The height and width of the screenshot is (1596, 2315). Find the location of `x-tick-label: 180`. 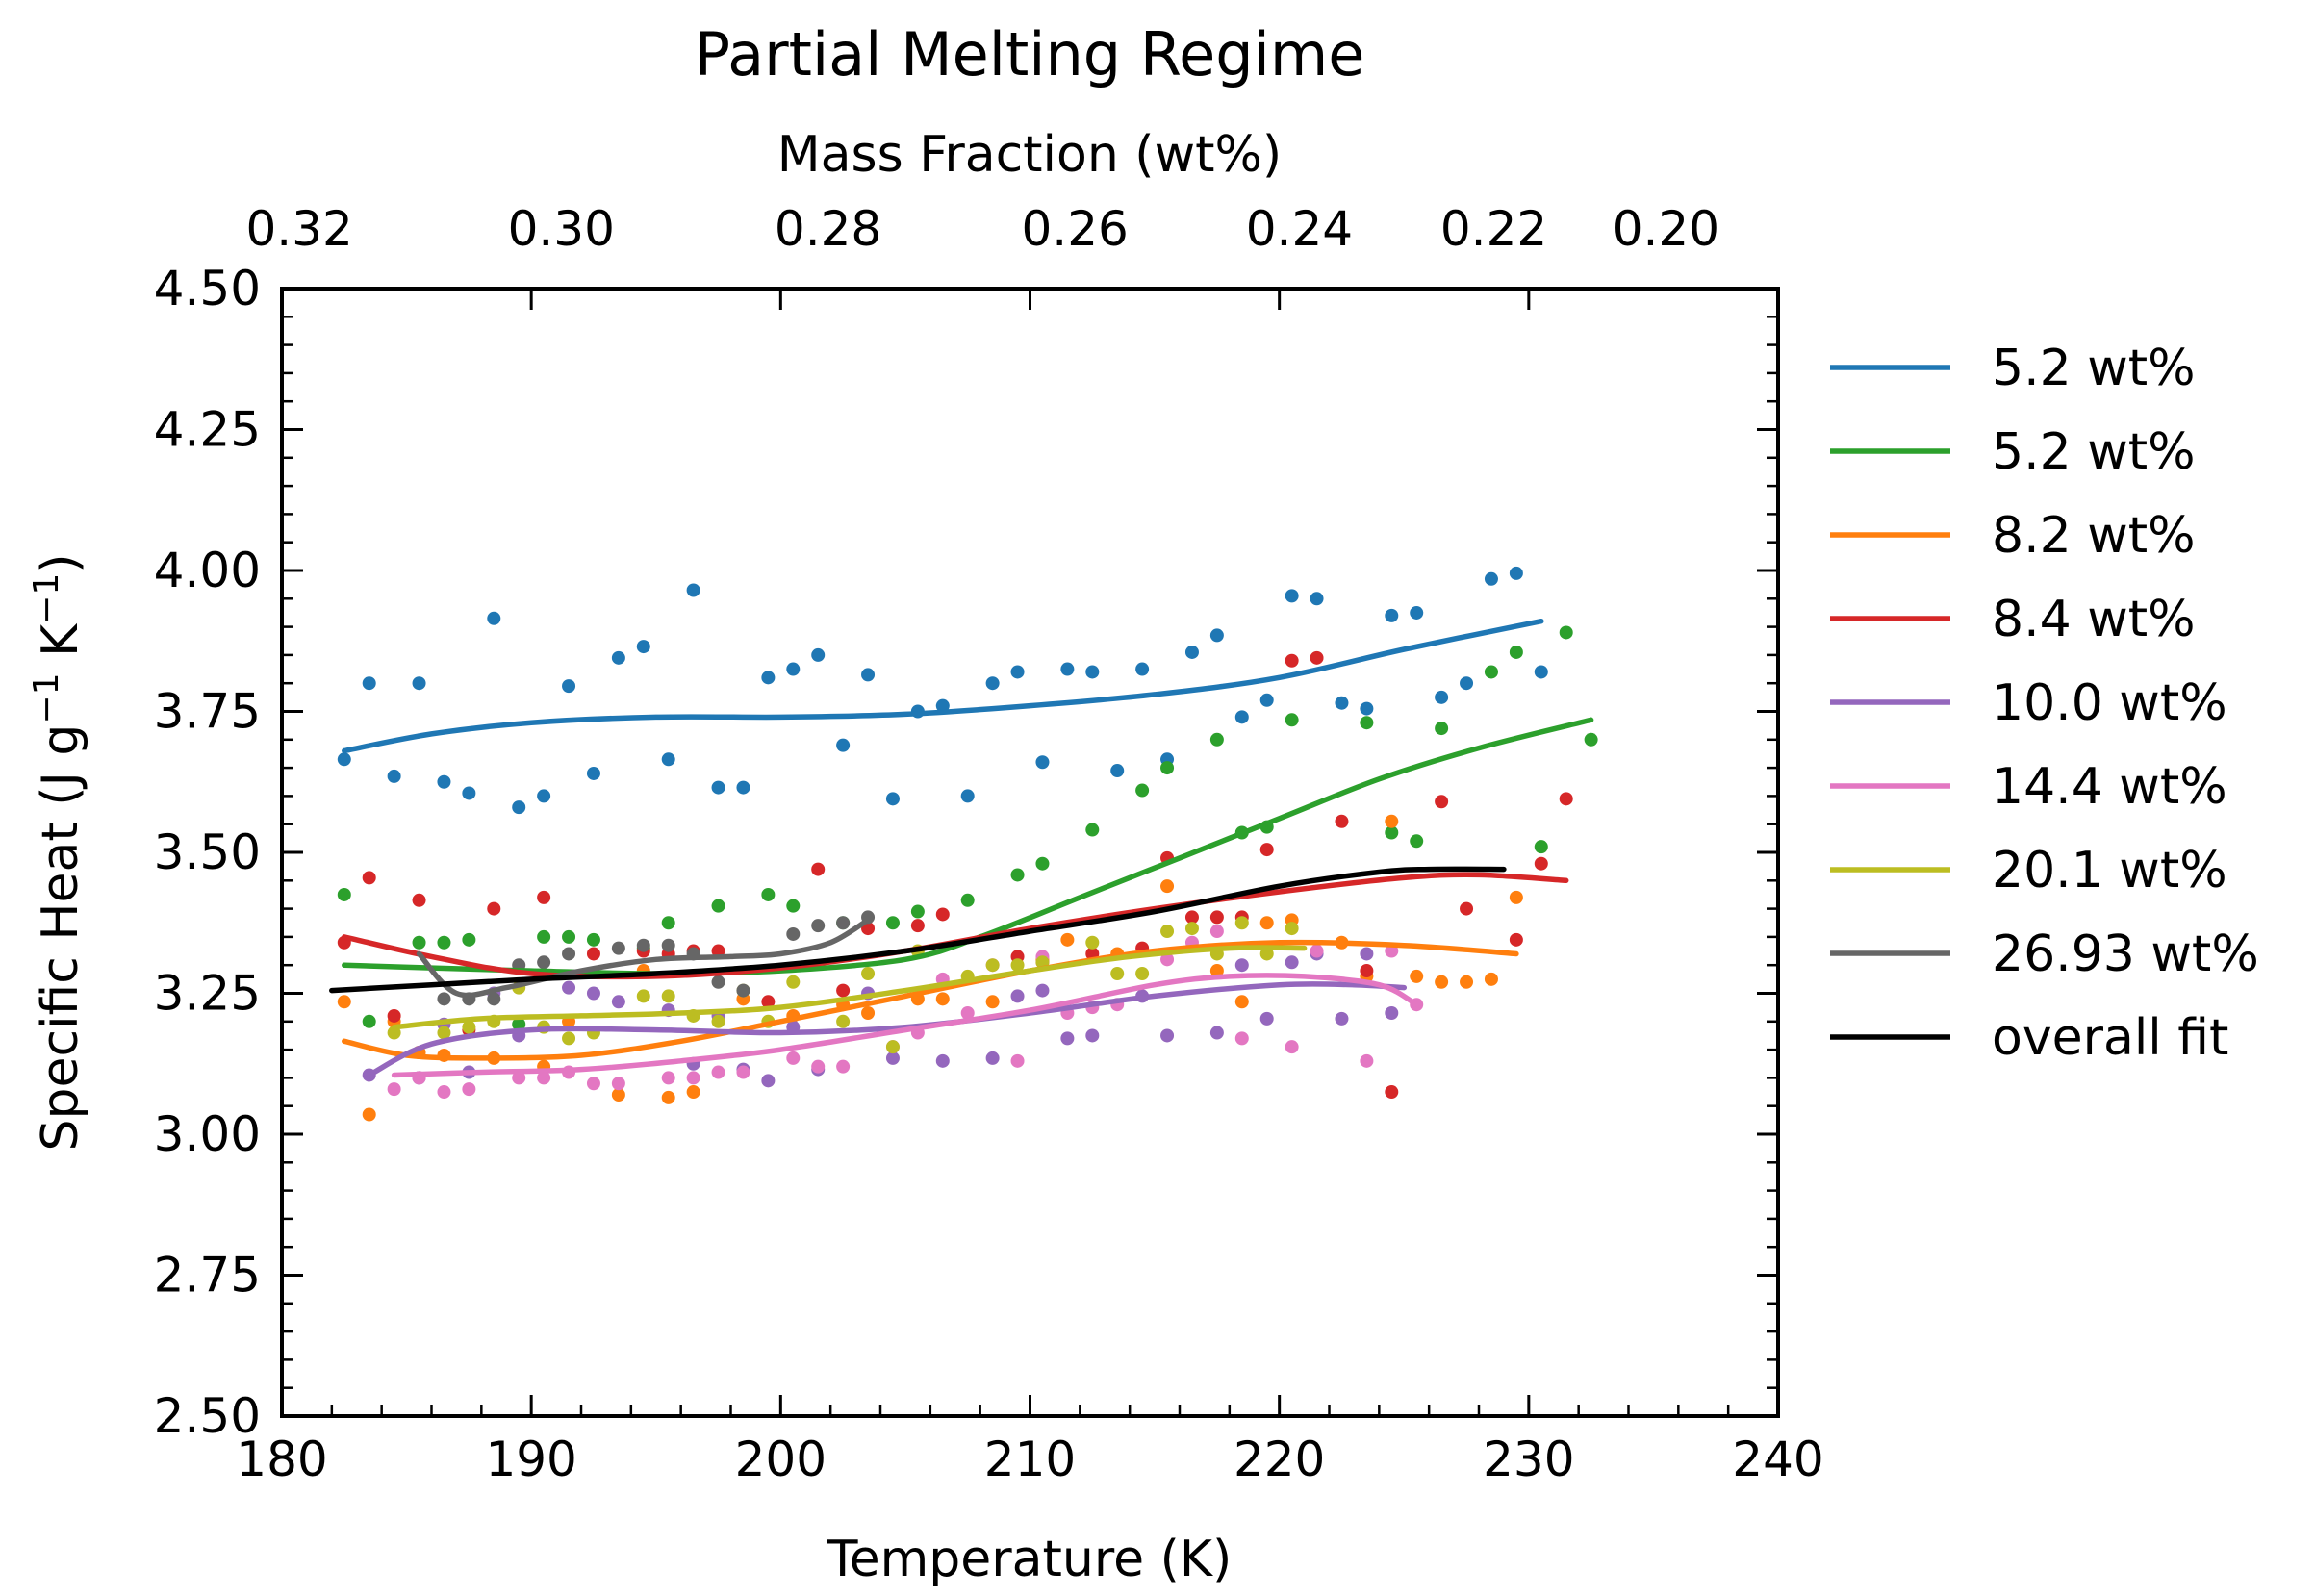

x-tick-label: 180 is located at coordinates (281, 1459).